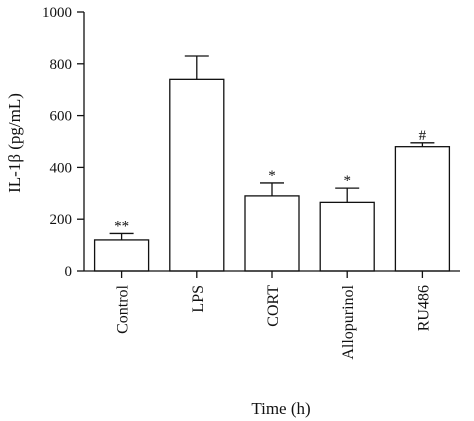 The height and width of the screenshot is (421, 474). Describe the element at coordinates (123, 308) in the screenshot. I see `x-tick-label: Control` at that location.